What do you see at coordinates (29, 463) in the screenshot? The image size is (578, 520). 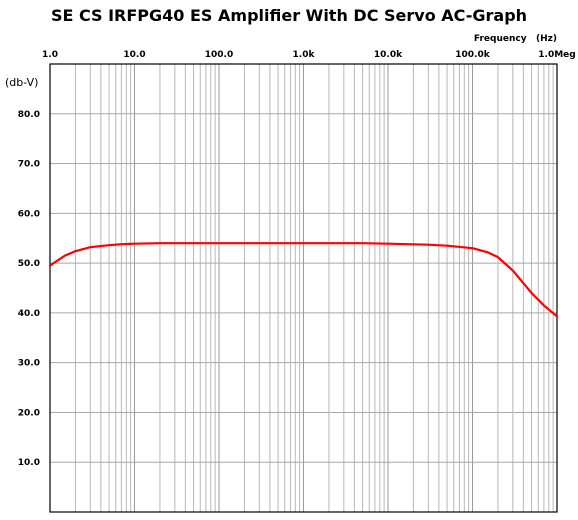 I see `y-tick-label: 10.0` at bounding box center [29, 463].